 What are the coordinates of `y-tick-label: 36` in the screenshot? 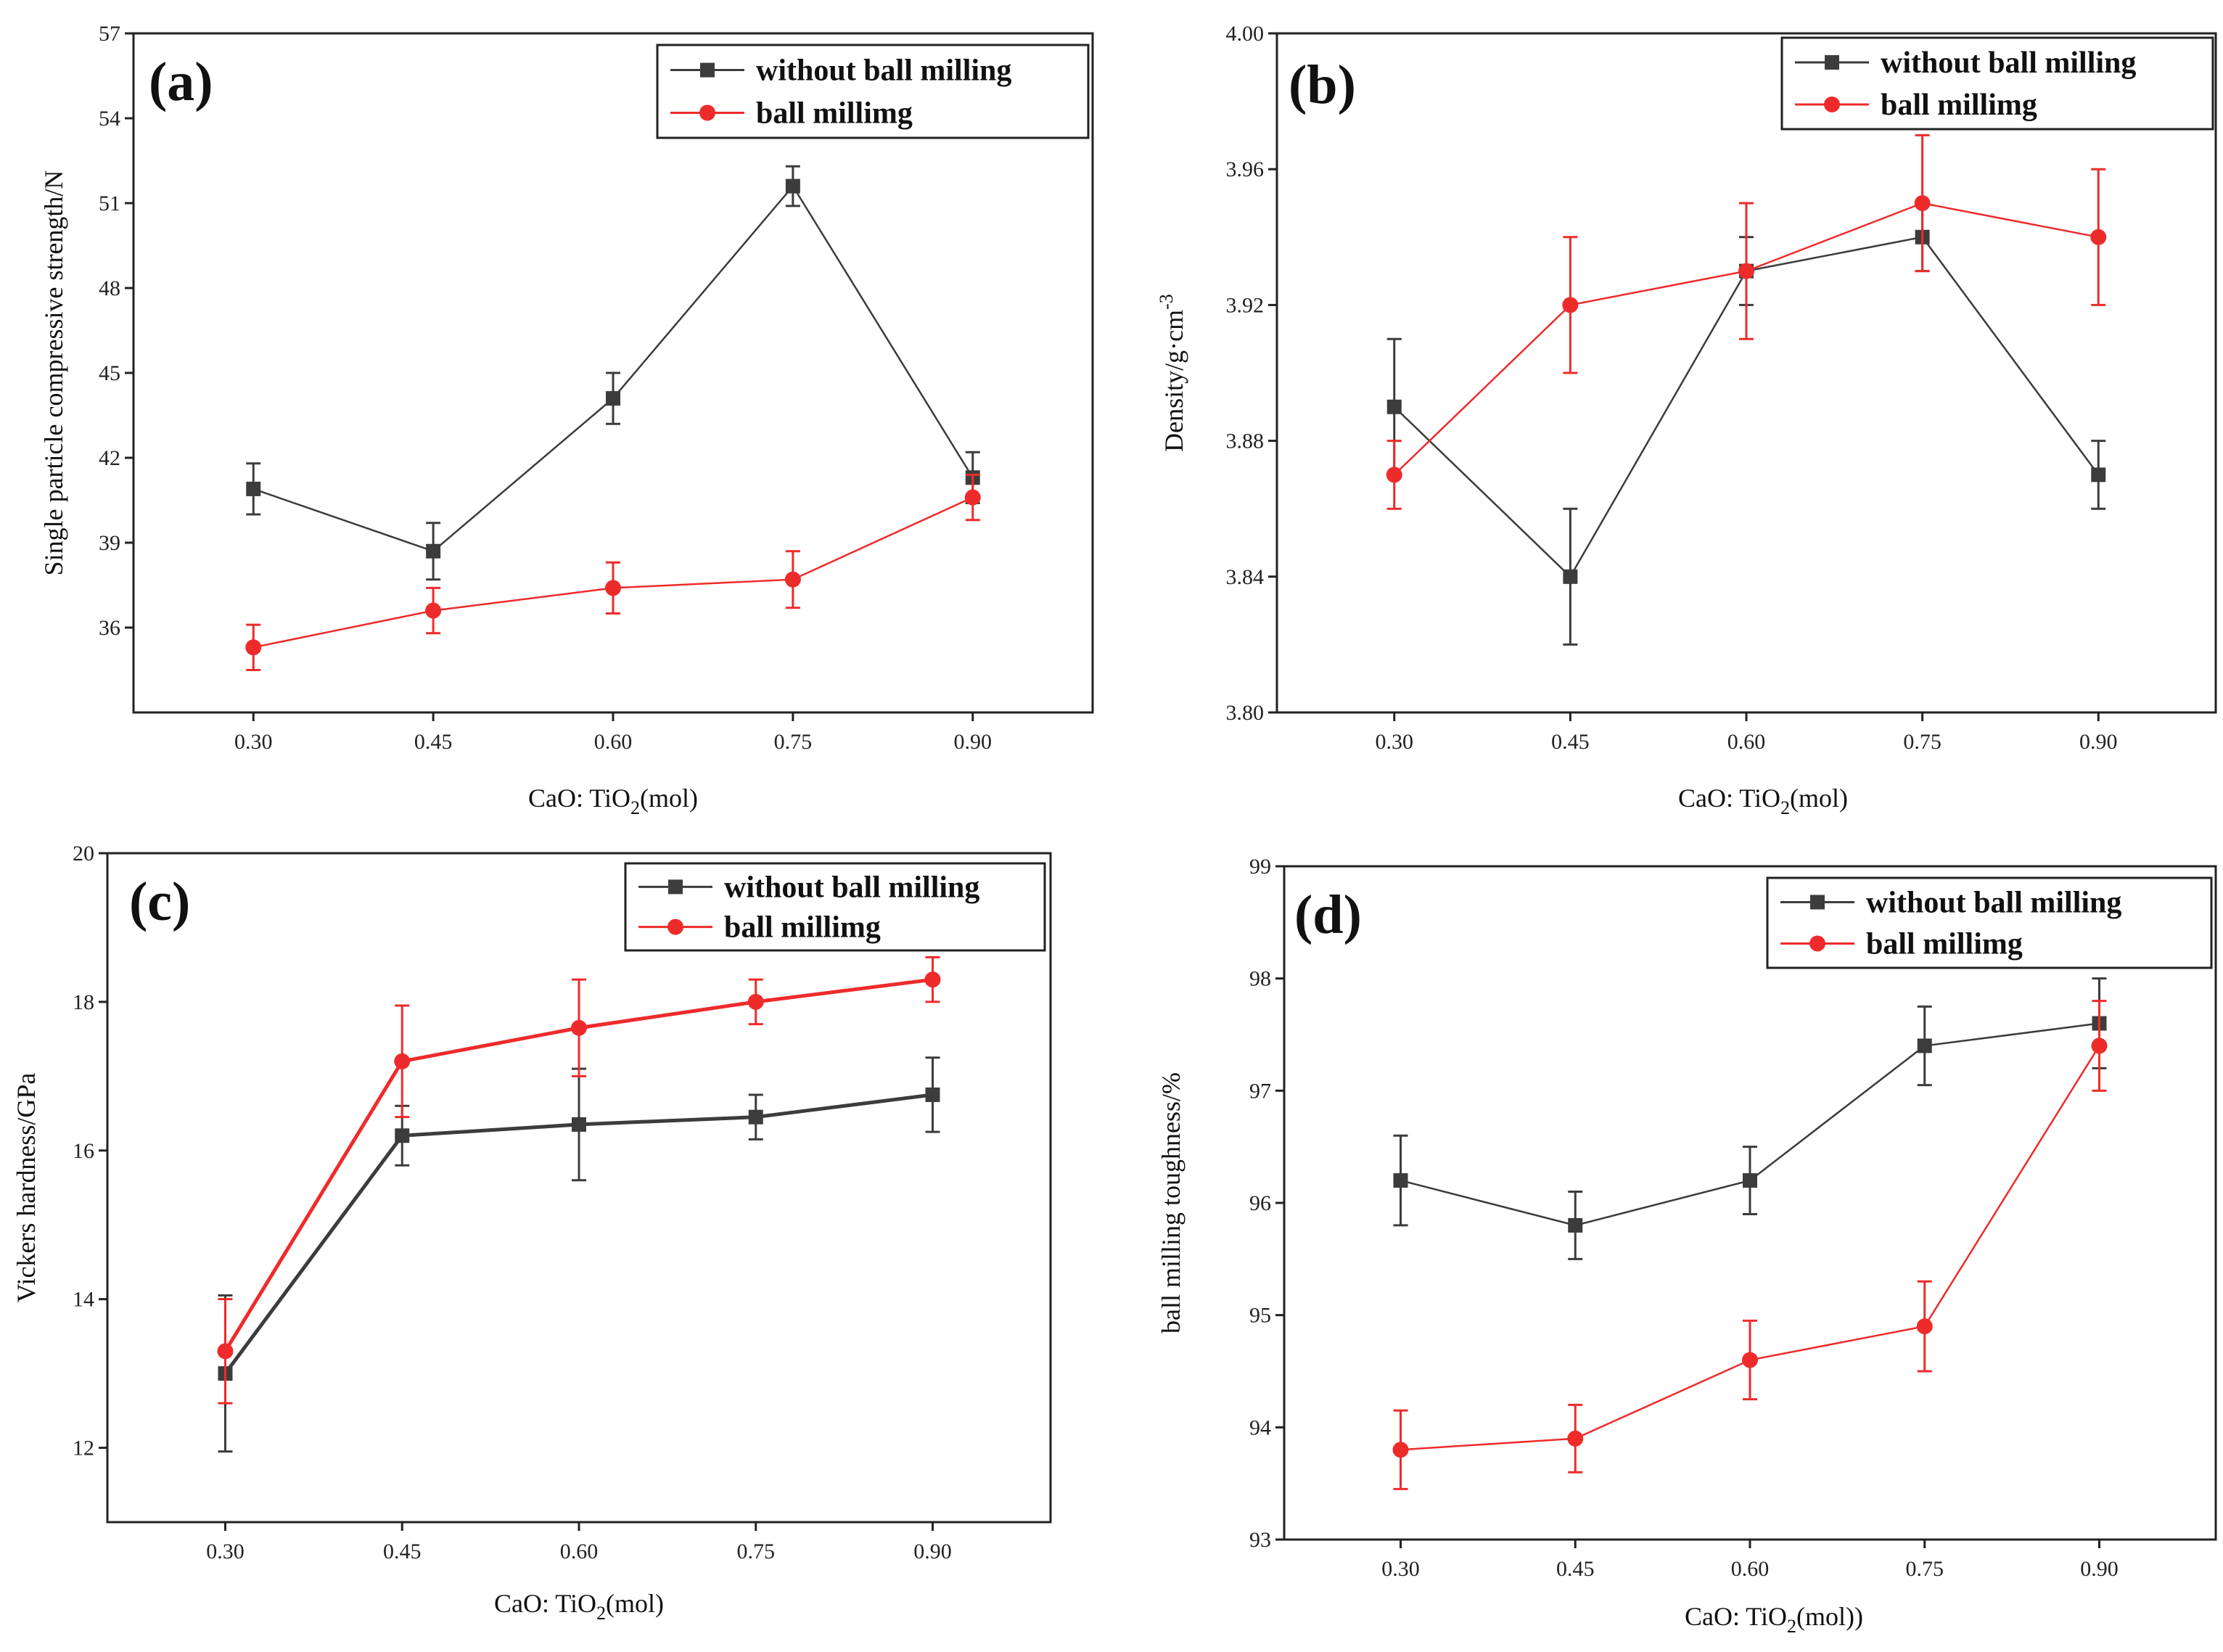 It's located at (109, 628).